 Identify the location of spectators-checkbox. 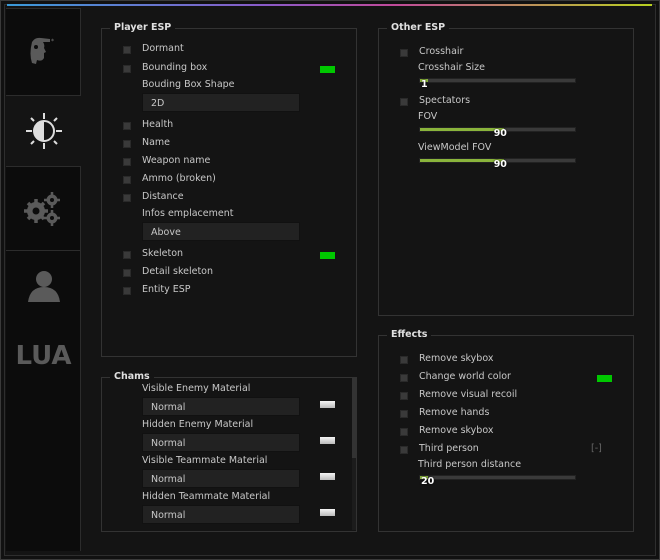
(404, 102).